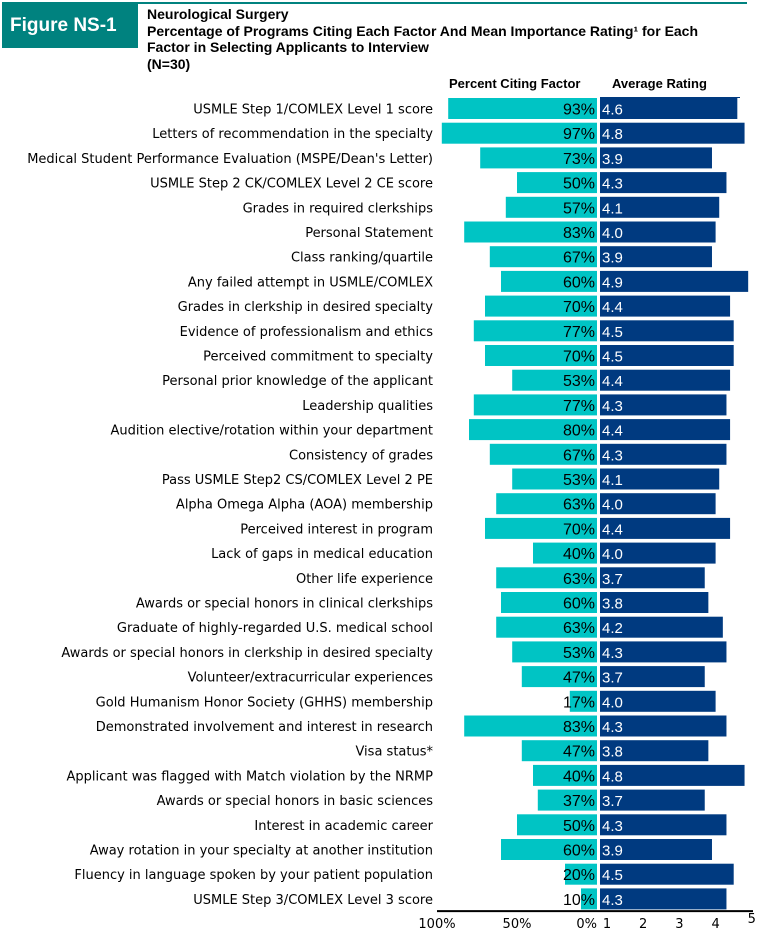  I want to click on specialty-name: Neurological Surgery, so click(218, 14).